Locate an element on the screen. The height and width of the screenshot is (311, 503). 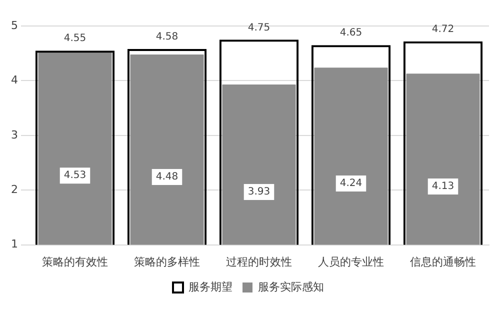
data-label: 4.65 is located at coordinates (351, 33).